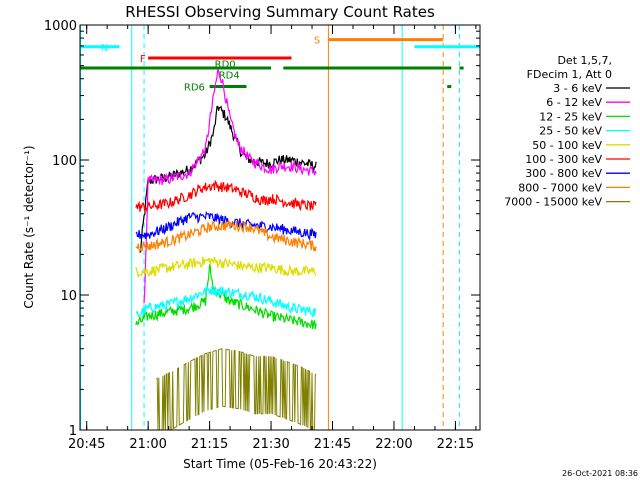  Describe the element at coordinates (600, 473) in the screenshot. I see `timestamp: 26-Oct-2021 08:36` at that location.